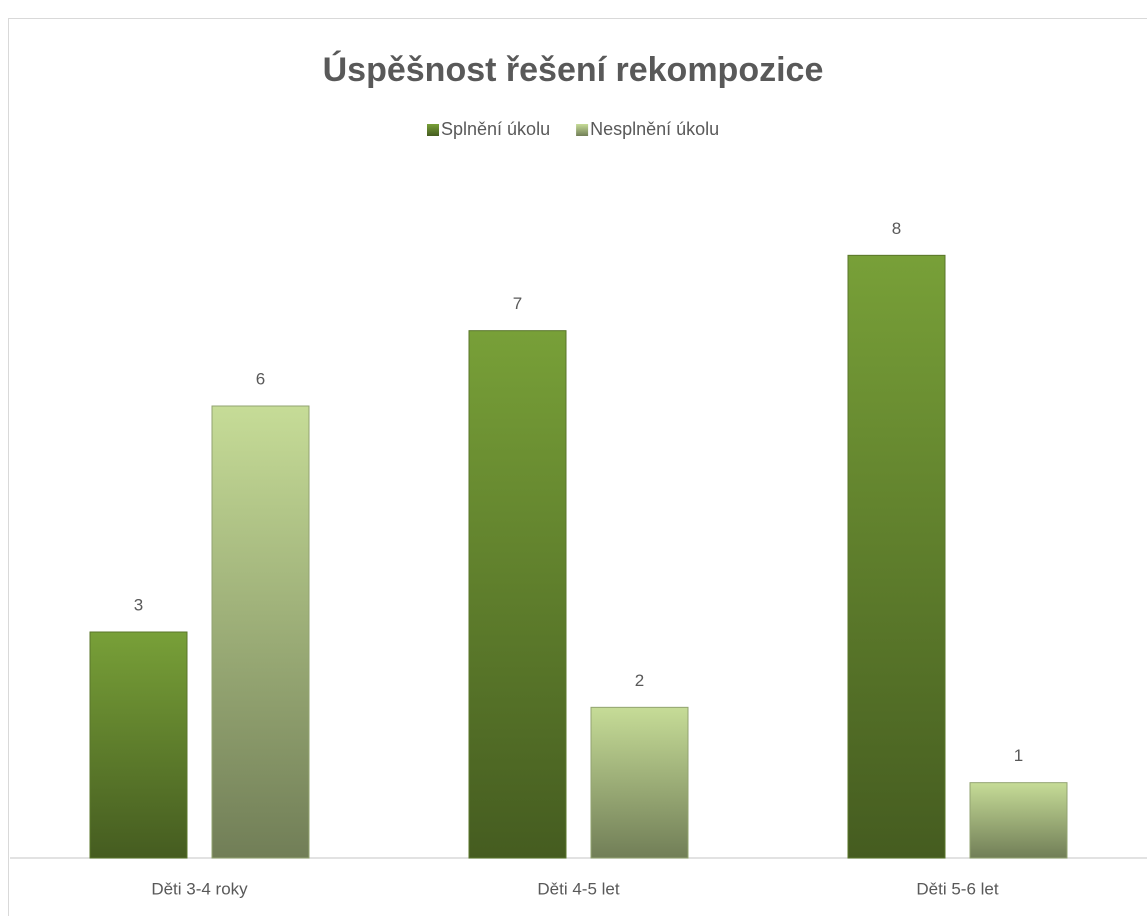  I want to click on legend-label: Splnění úkolu, so click(495, 129).